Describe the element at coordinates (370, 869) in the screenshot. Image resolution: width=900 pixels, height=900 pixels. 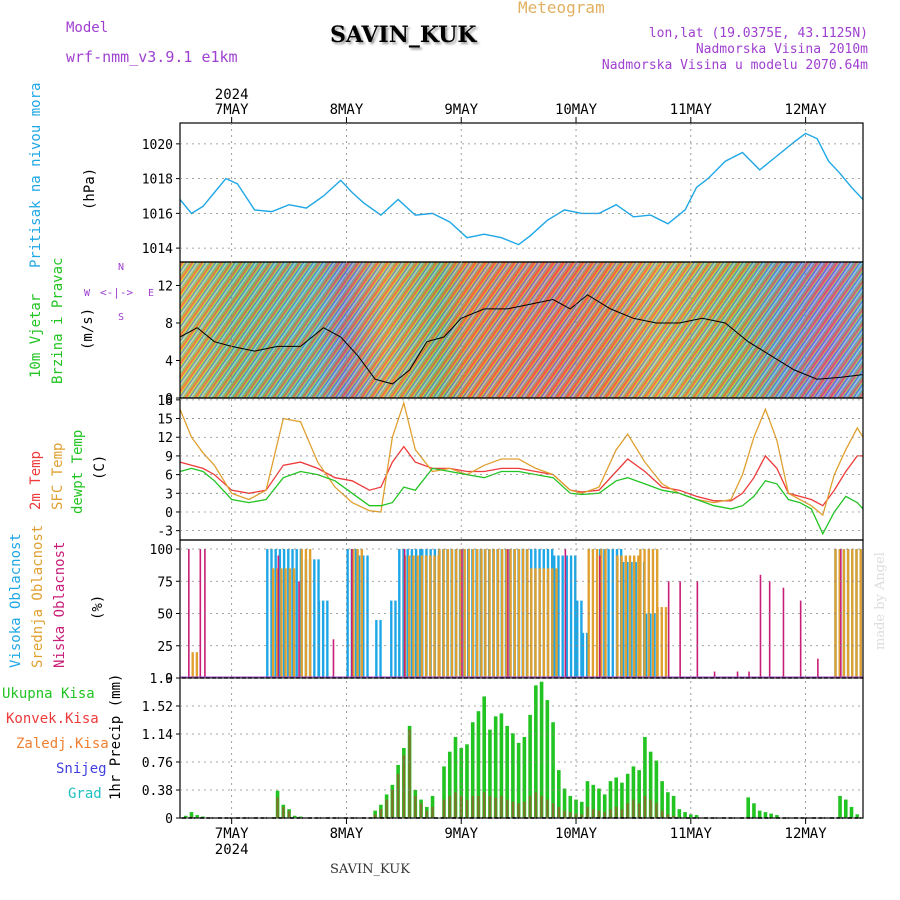
I see `footer-station: SAVIN_KUK` at that location.